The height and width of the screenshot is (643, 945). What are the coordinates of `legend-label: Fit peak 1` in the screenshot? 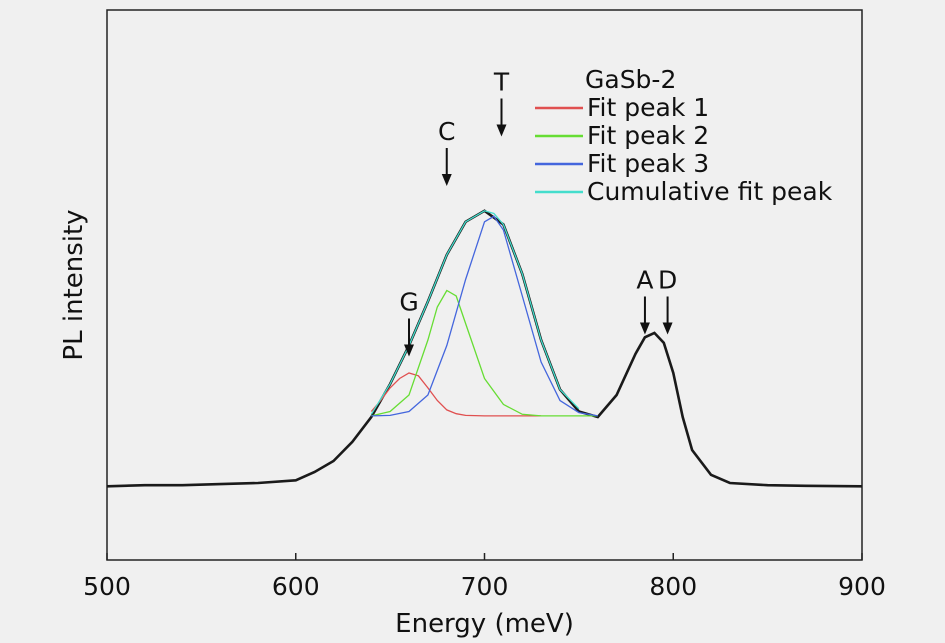 It's located at (648, 107).